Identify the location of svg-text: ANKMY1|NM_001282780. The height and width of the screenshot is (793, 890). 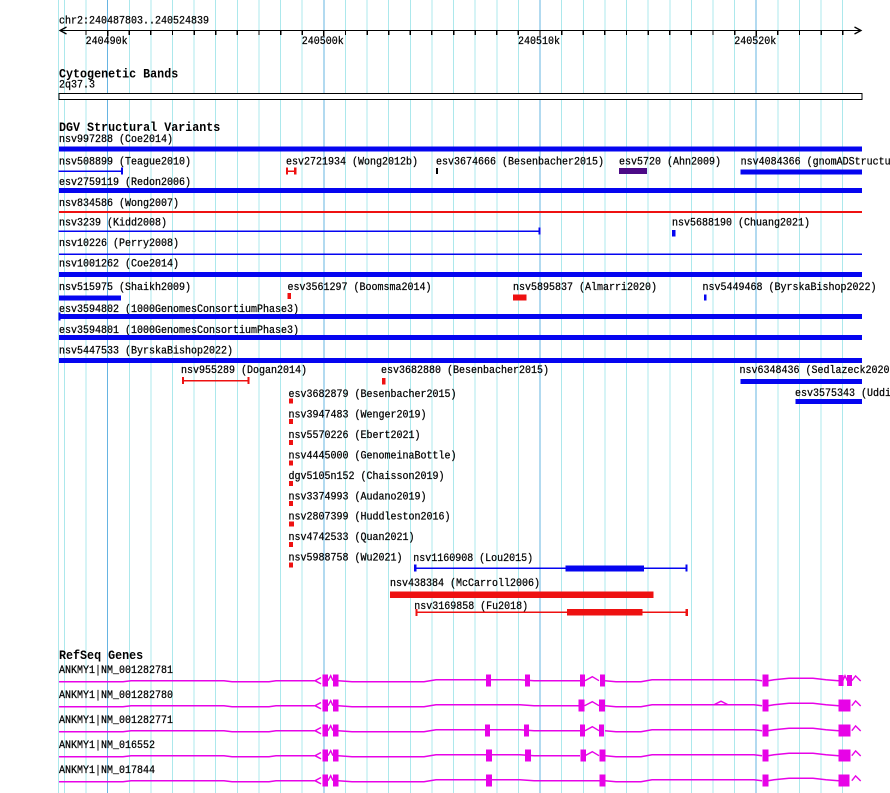
(116, 695).